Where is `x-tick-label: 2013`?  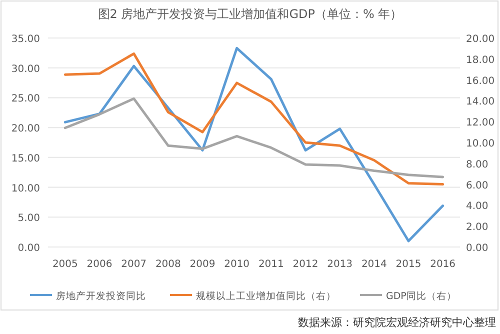 x-tick-label: 2013 is located at coordinates (340, 264).